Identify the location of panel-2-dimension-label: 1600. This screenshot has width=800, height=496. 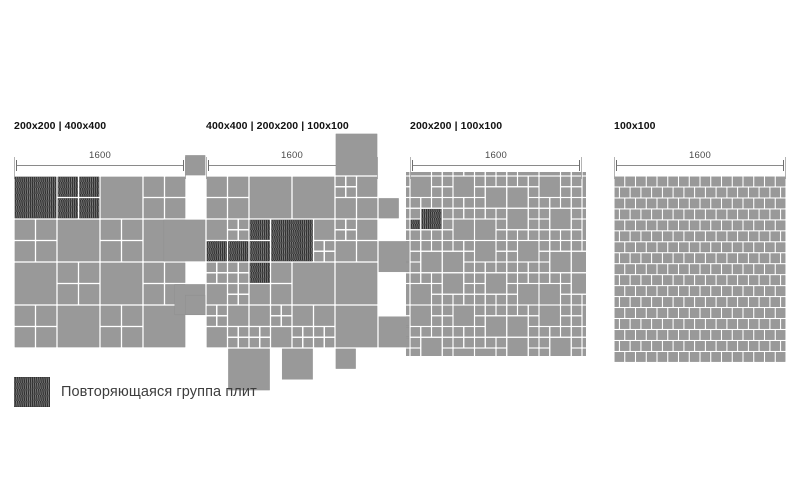
(292, 155).